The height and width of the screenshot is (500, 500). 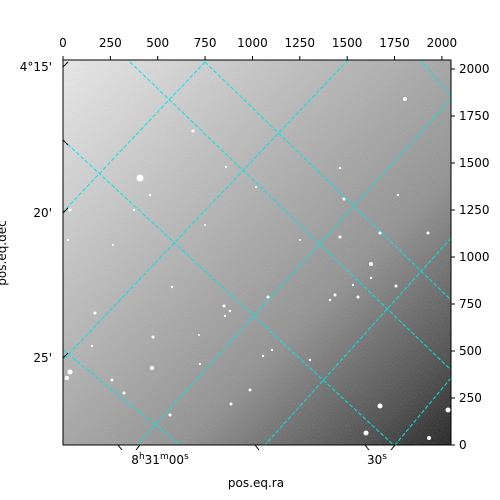 I want to click on right-tick-label: 1000, so click(x=474, y=257).